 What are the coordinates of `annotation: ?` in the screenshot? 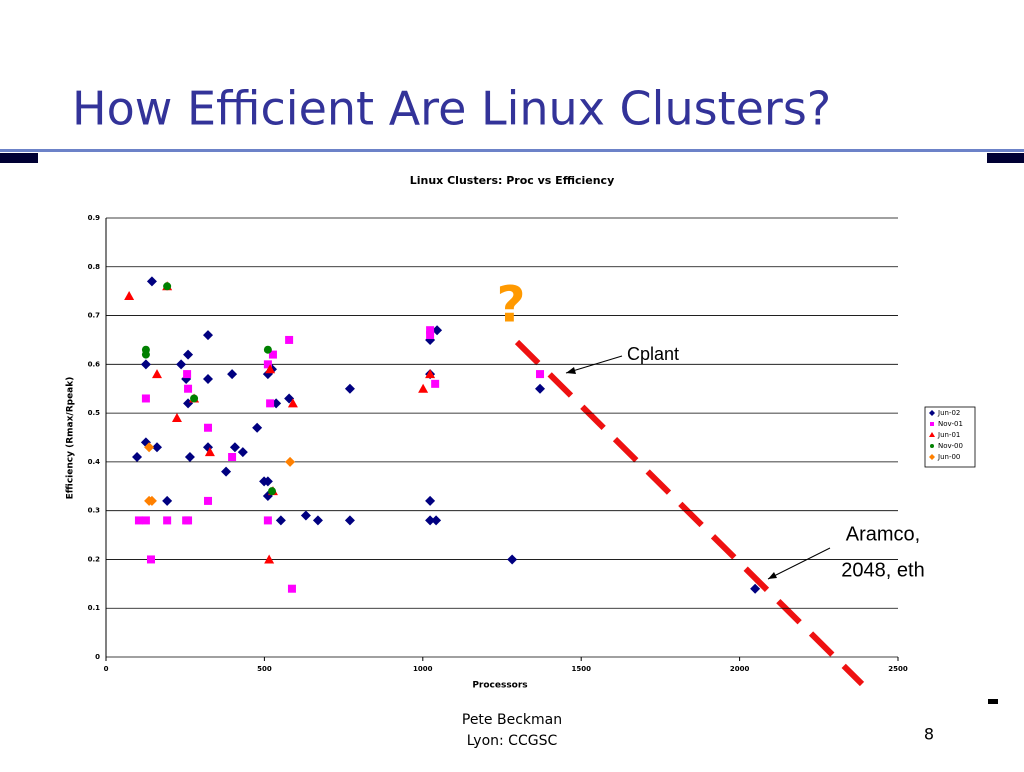 It's located at (510, 305).